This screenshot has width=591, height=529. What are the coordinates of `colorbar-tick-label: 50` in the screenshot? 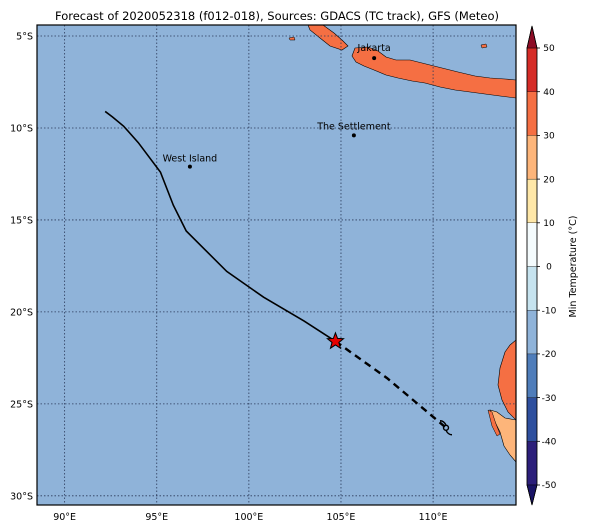 It's located at (549, 49).